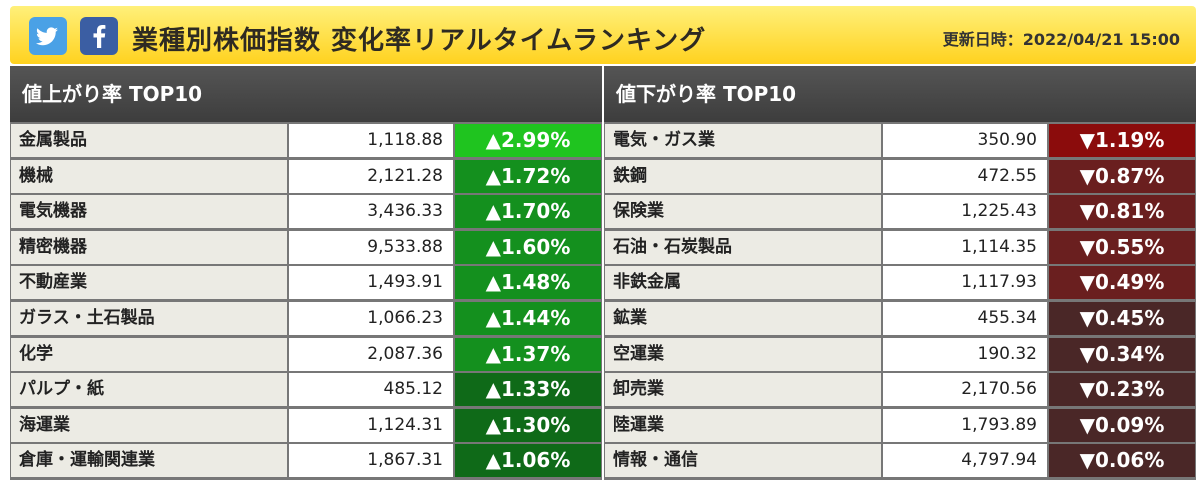 The width and height of the screenshot is (1200, 484). I want to click on sector-name: 陸運業, so click(743, 425).